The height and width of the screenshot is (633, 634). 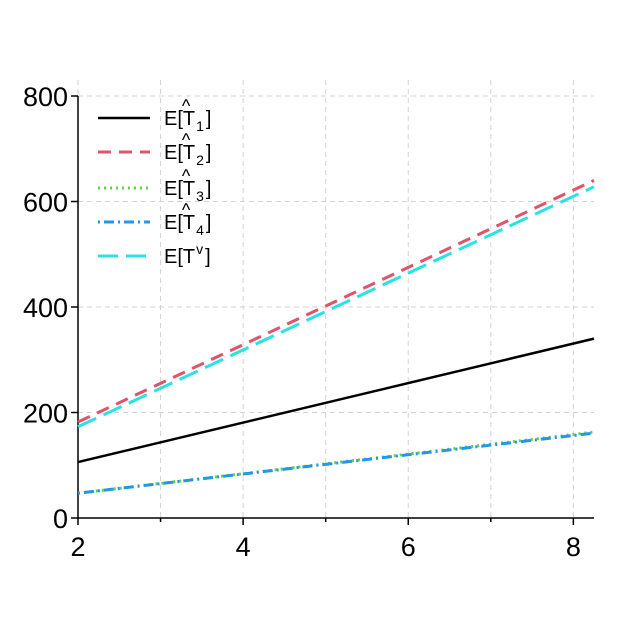 I want to click on legend: E[T^1]E[T^2]E[T^3]E[T^4]E[T v], so click(x=154, y=182).